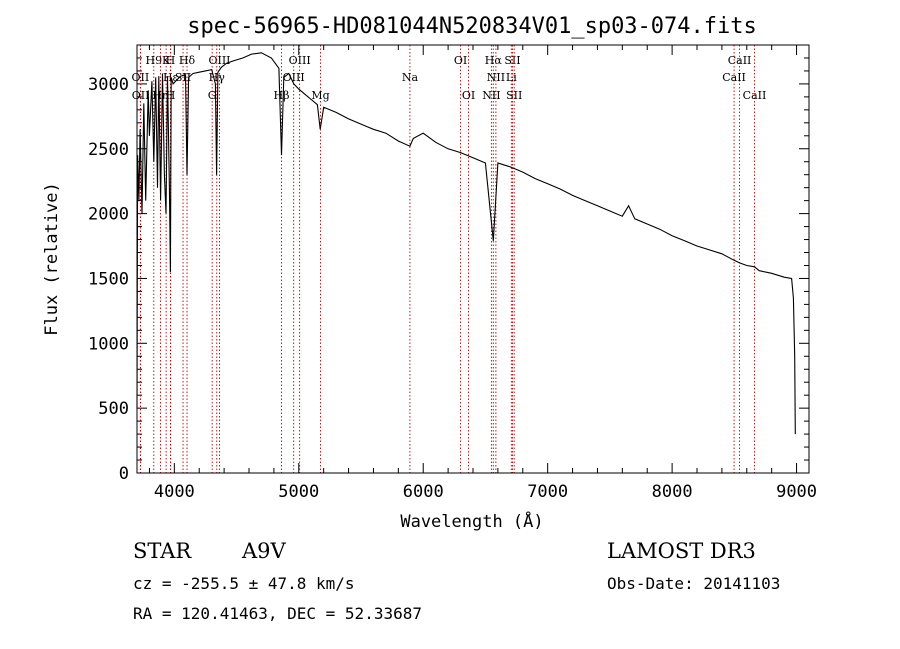  What do you see at coordinates (108, 215) in the screenshot?
I see `y-tick-label: 2000` at bounding box center [108, 215].